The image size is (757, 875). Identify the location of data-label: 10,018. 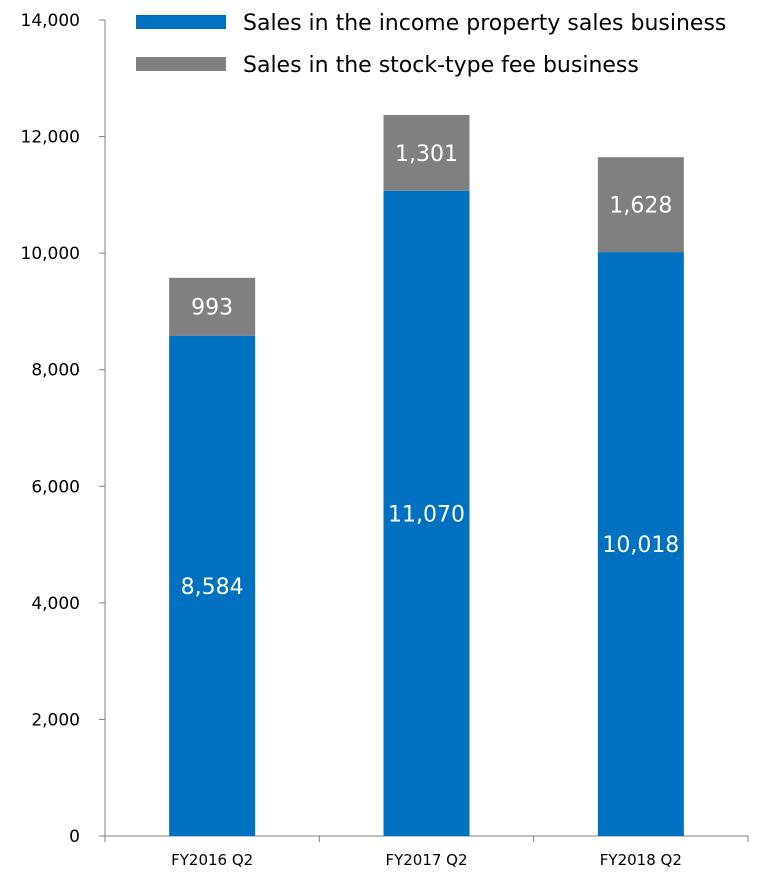
(640, 545).